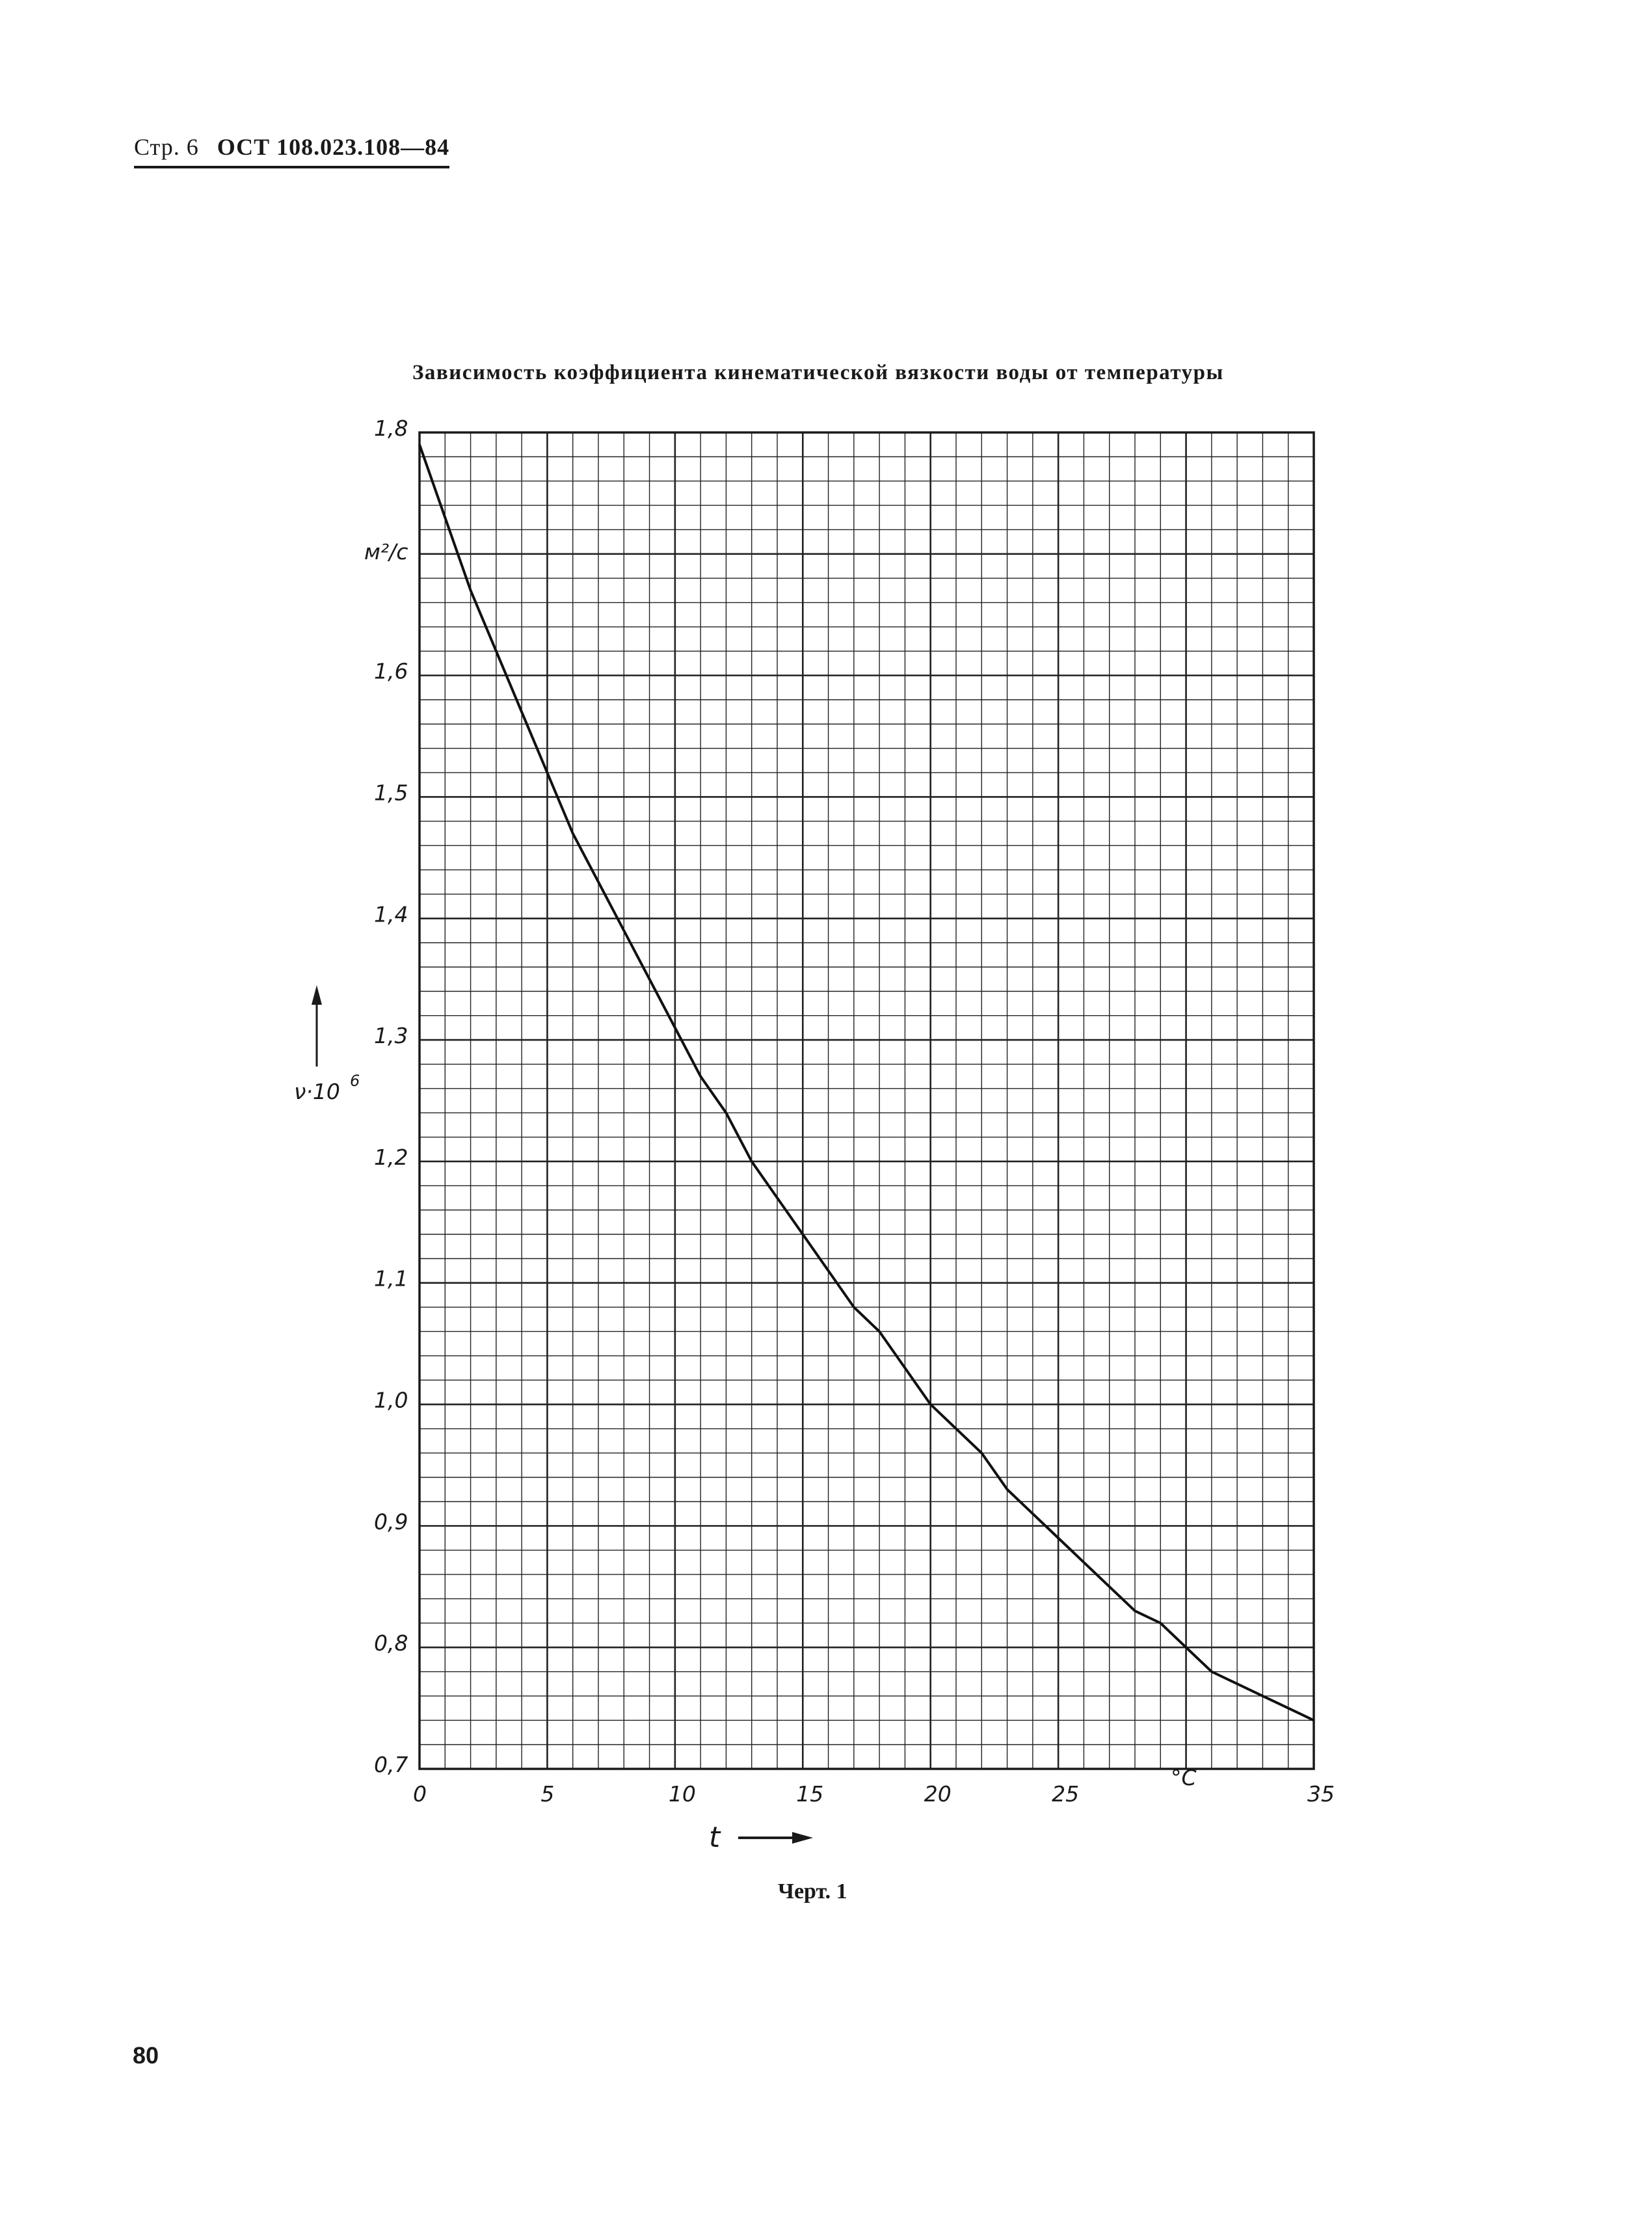 The image size is (1652, 2228). I want to click on y-unit-label: м²/с, so click(386, 551).